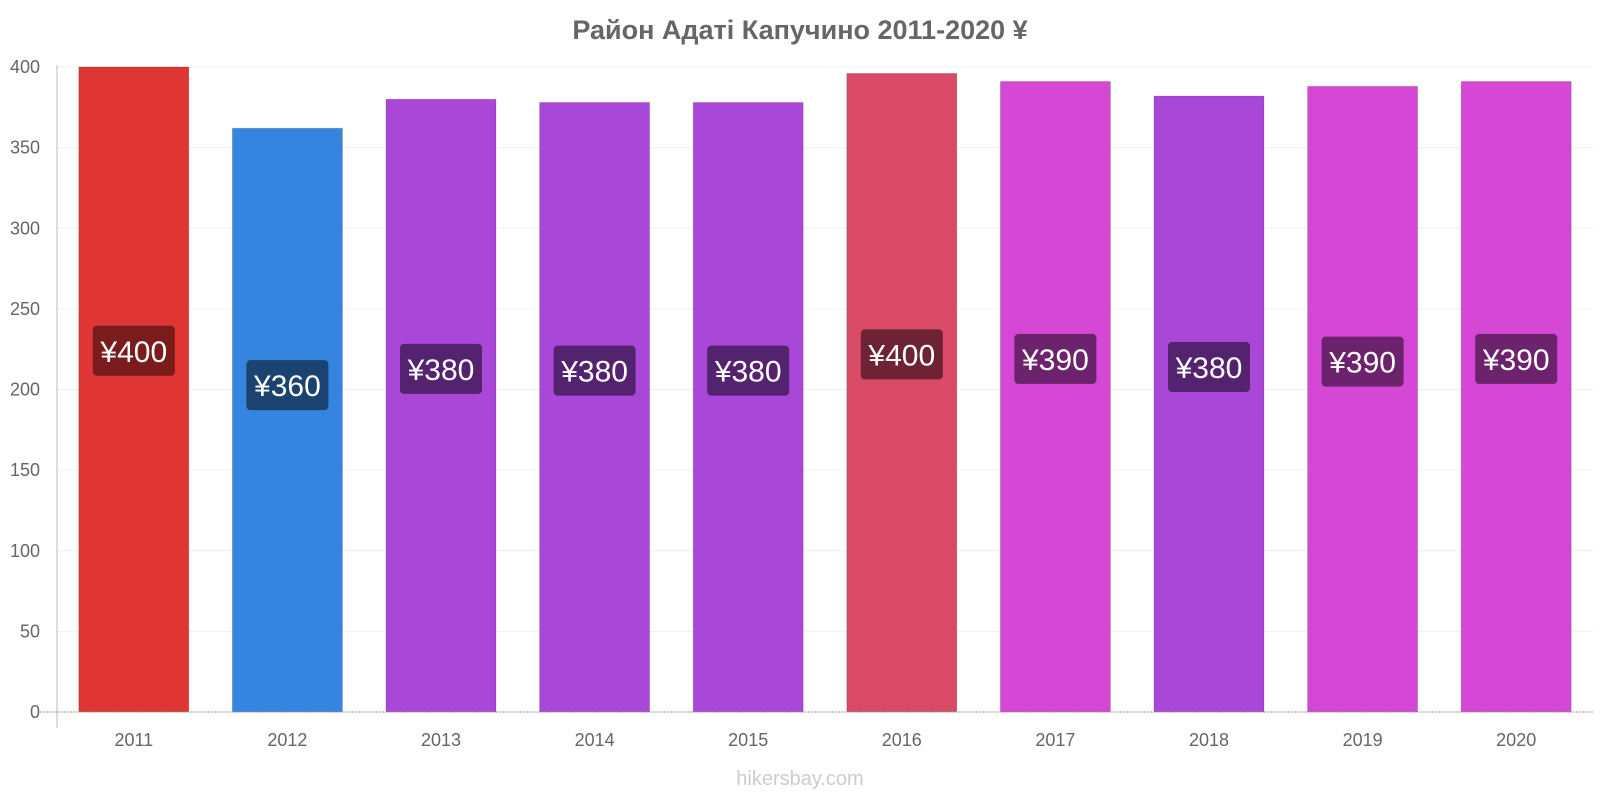 The image size is (1600, 800). Describe the element at coordinates (1055, 397) in the screenshot. I see `bar-2017` at that location.